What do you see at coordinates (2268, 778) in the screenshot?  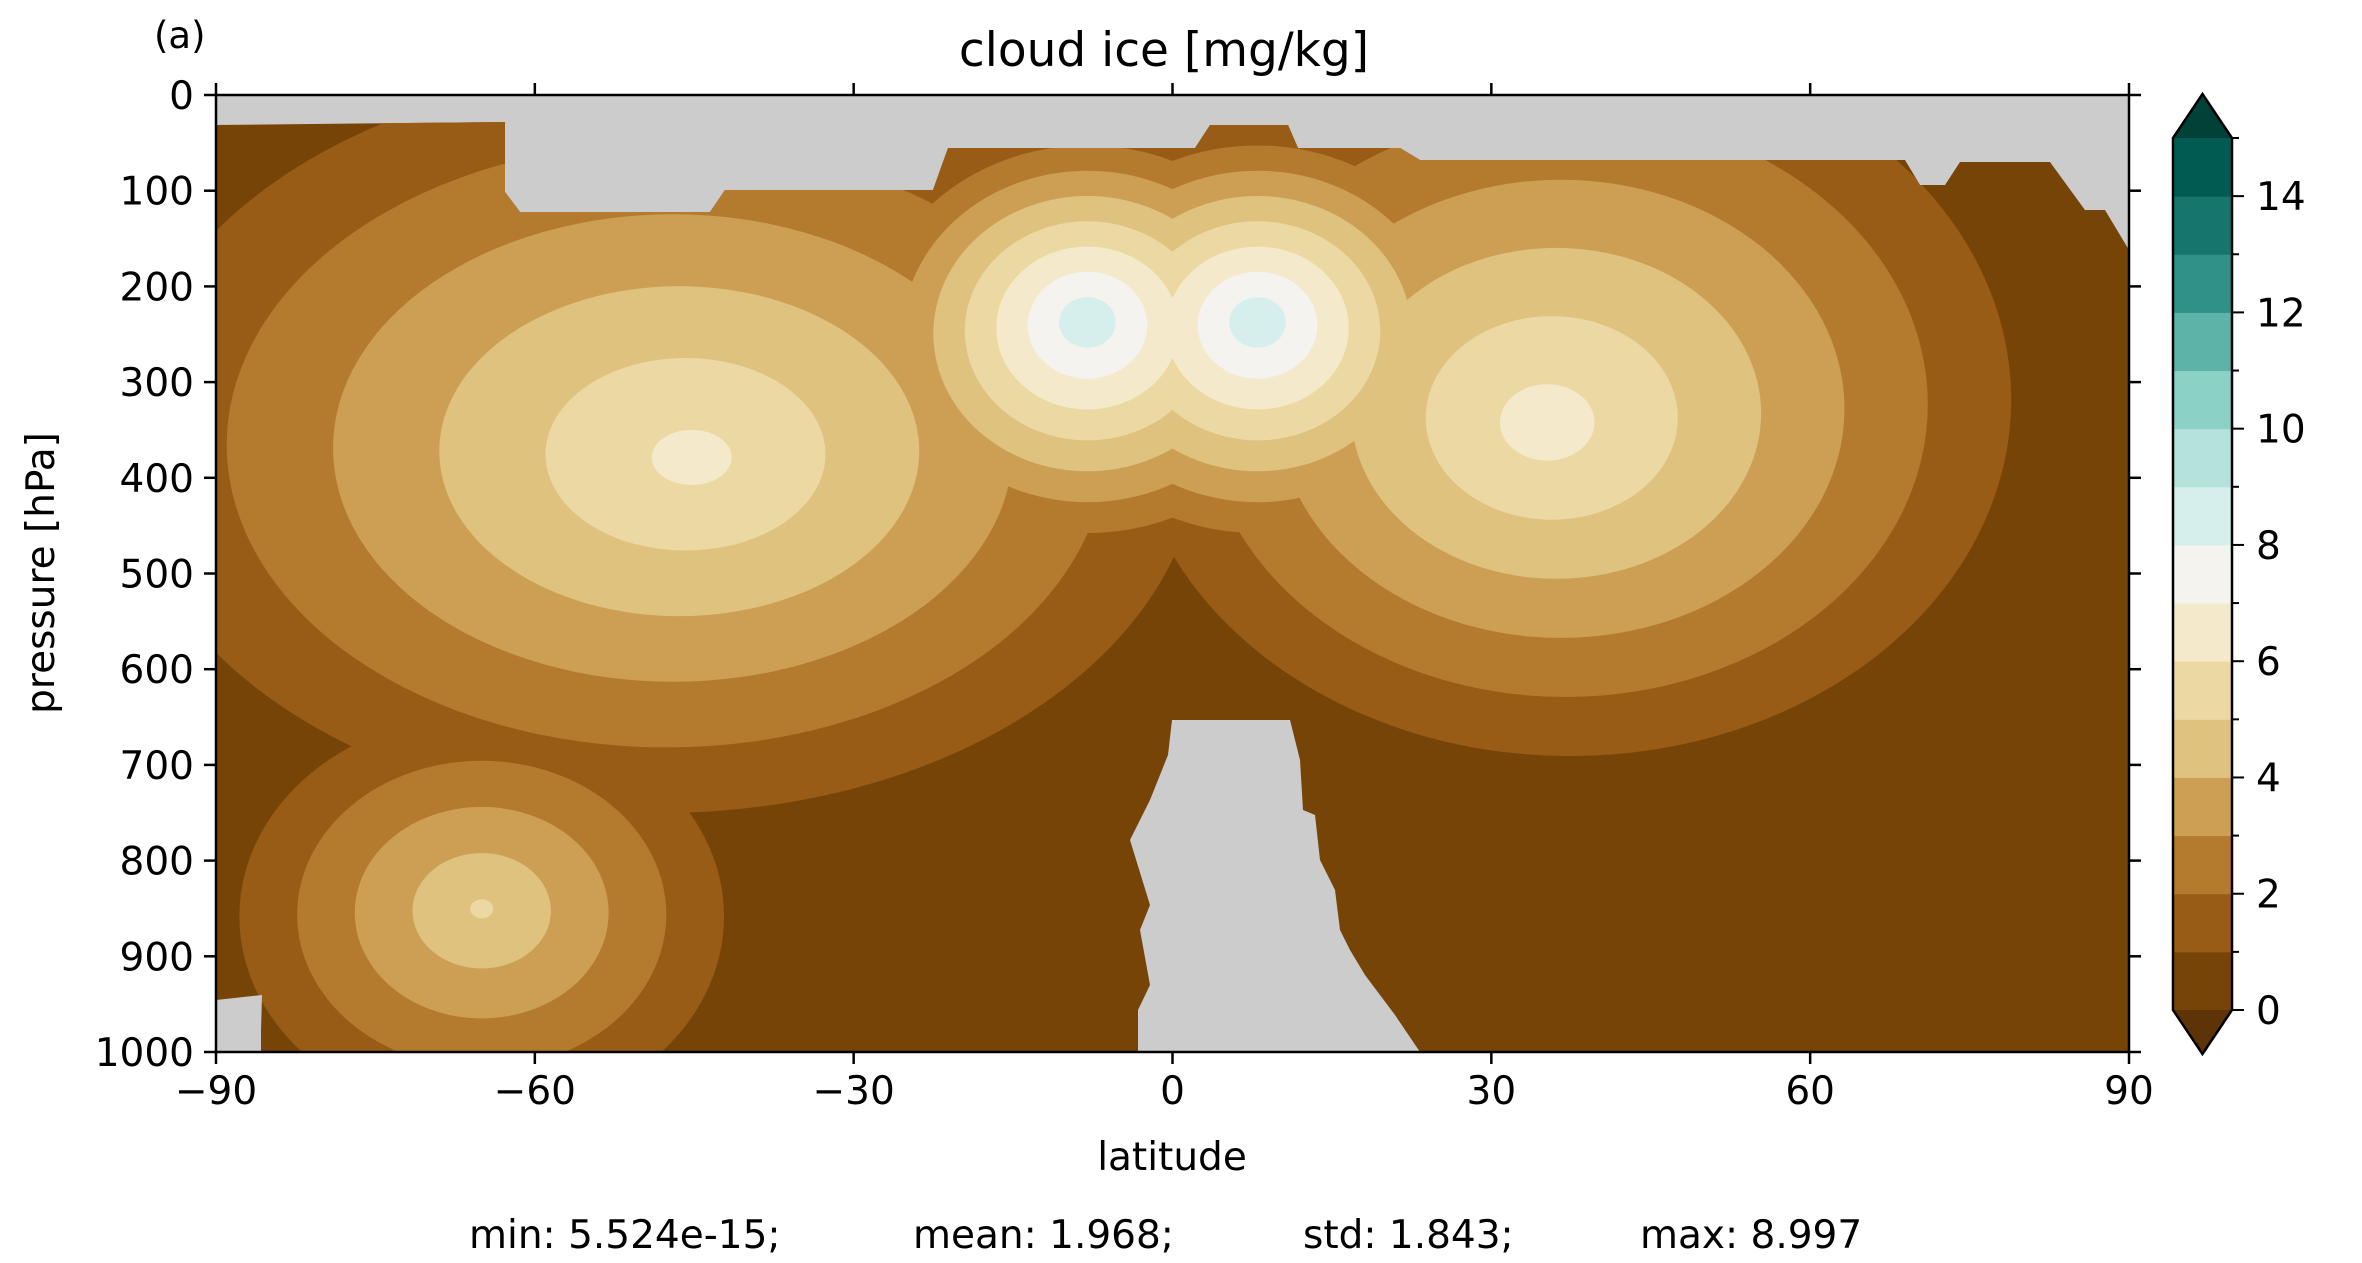 I see `colorbar-tick-label: 4` at bounding box center [2268, 778].